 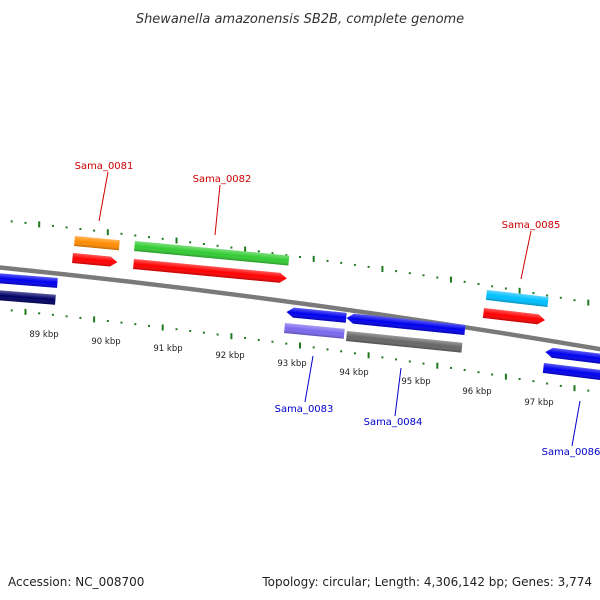 What do you see at coordinates (571, 452) in the screenshot?
I see `gene-label-sama-0086: Sama_0086` at bounding box center [571, 452].